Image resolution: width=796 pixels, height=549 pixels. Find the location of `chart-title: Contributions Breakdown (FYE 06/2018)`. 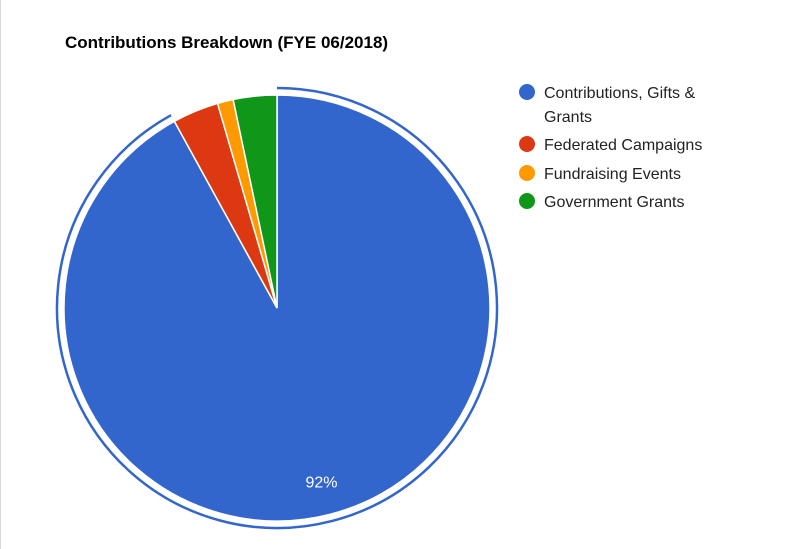

chart-title: Contributions Breakdown (FYE 06/2018) is located at coordinates (227, 42).